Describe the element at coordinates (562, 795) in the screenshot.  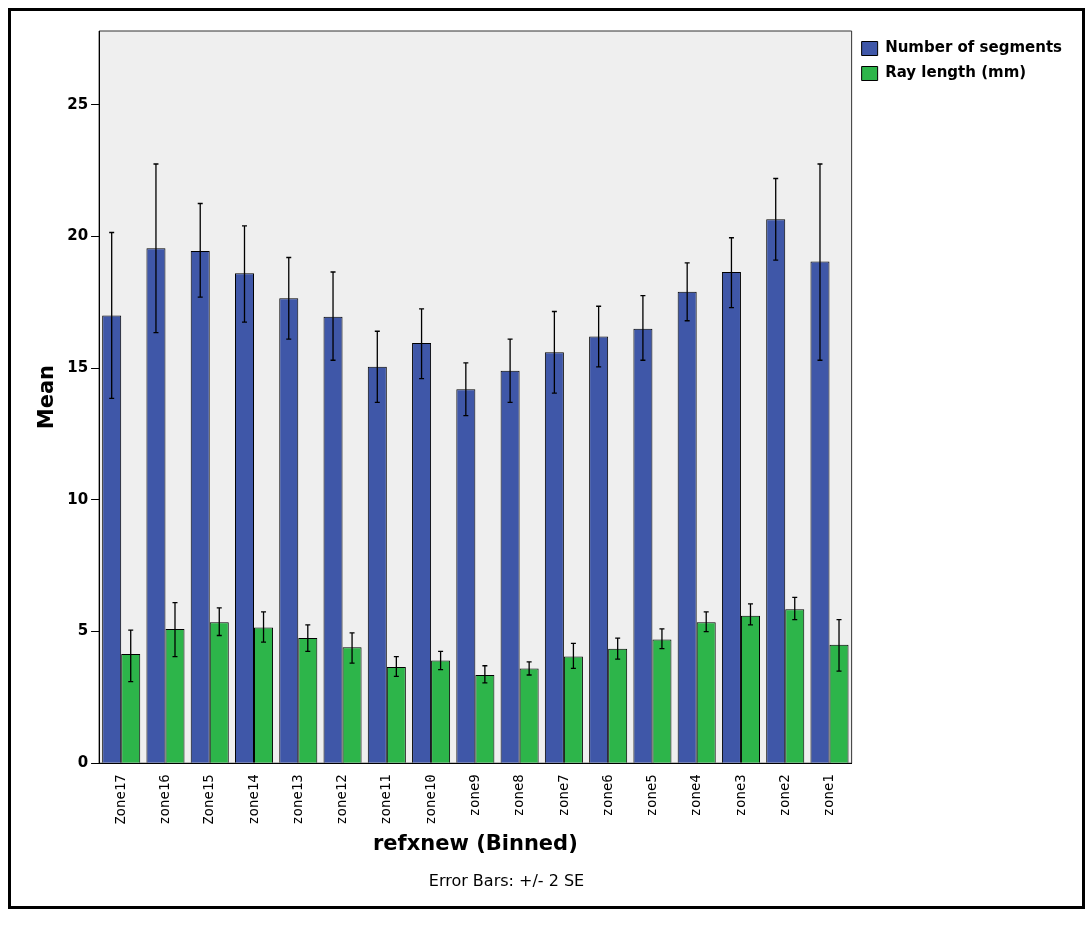
I see `x-tick-label: zone7` at that location.